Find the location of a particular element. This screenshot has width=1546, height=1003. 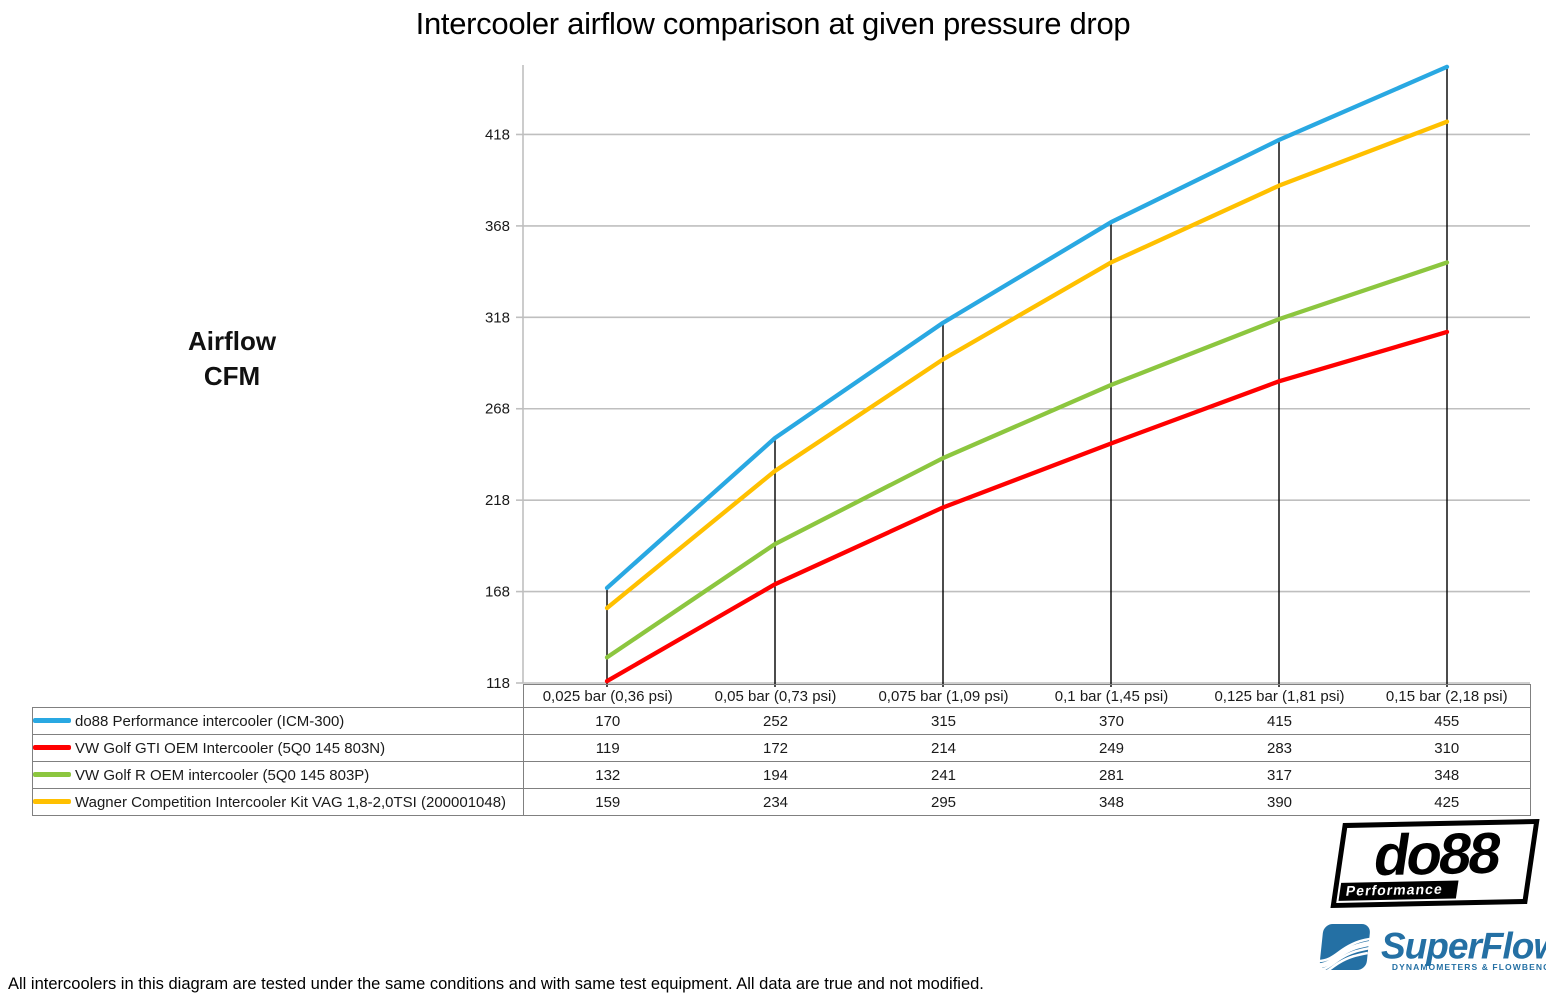

legend-item: do88 Performance intercooler (ICM-300) is located at coordinates (278, 721).